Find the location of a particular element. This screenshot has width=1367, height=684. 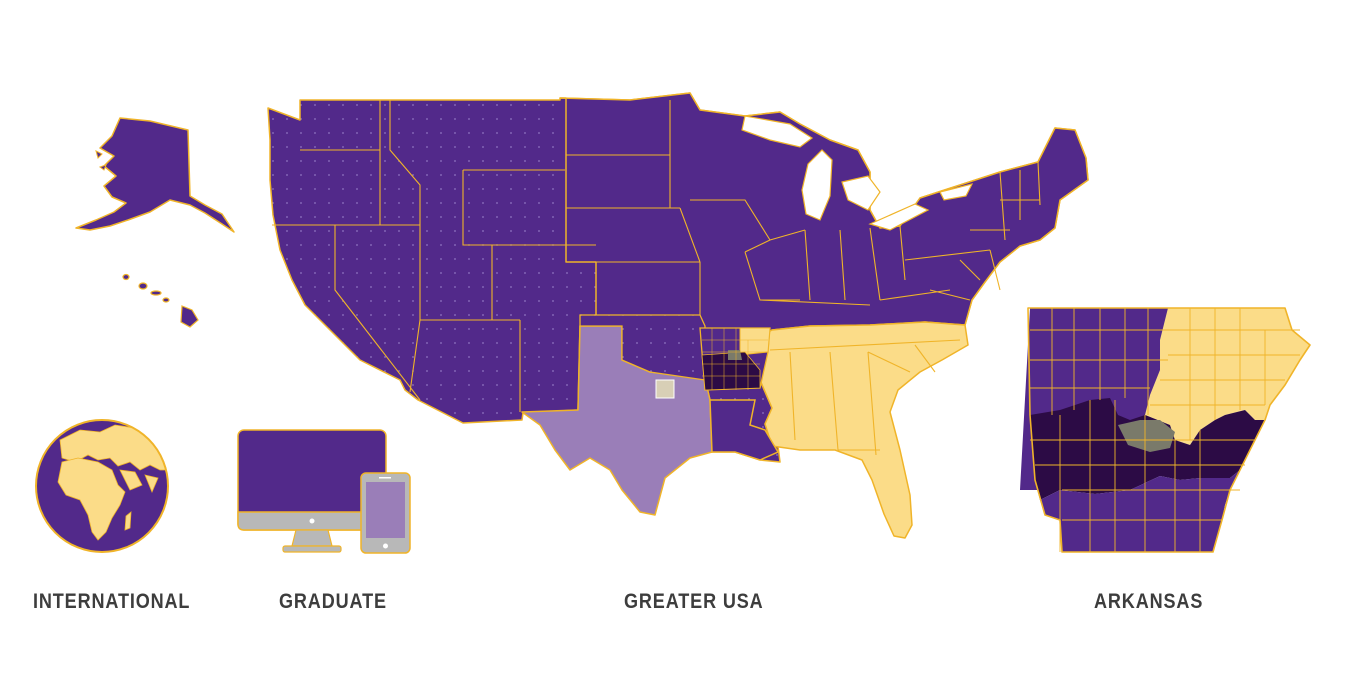

alaska-region is located at coordinates (155, 175).